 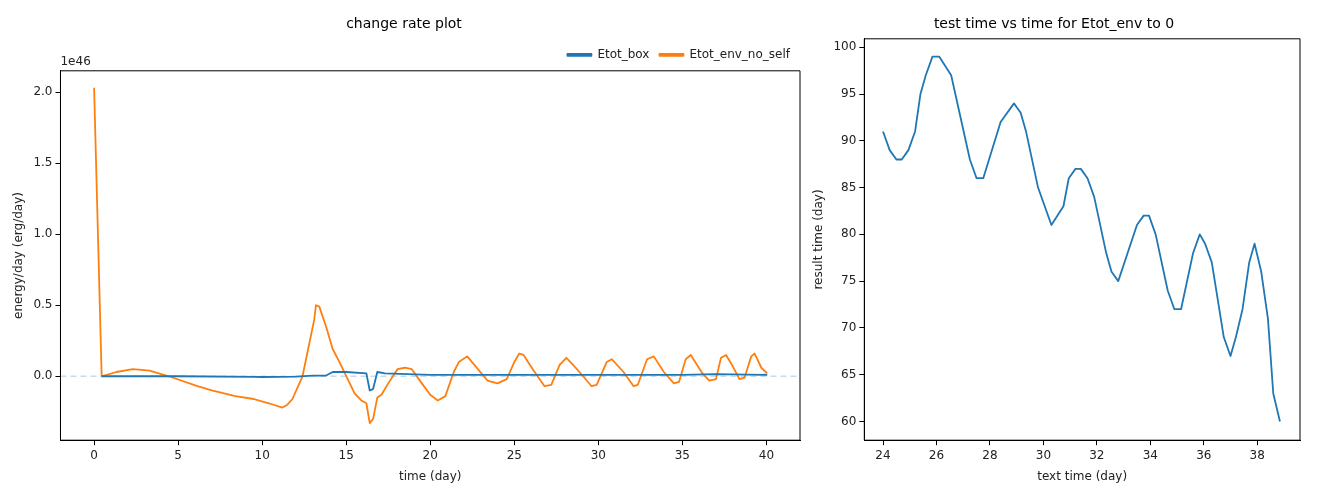 I want to click on x-tick-label: 36, so click(x=1204, y=454).